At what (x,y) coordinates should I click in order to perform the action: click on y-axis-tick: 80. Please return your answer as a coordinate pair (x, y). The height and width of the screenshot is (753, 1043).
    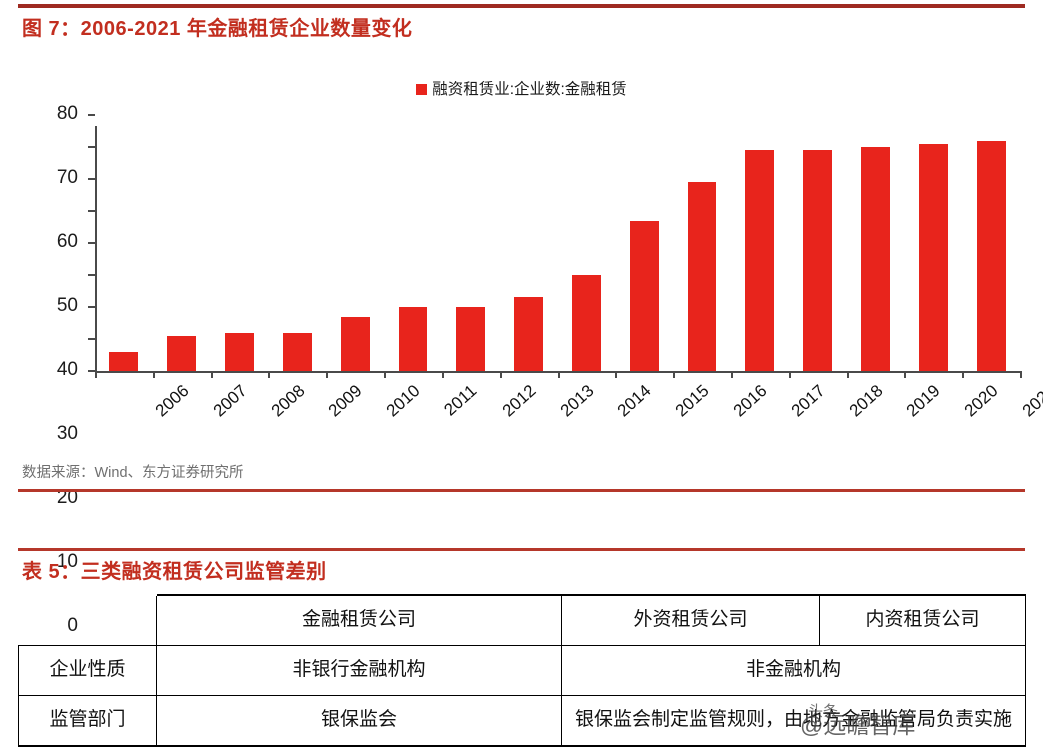
    Looking at the image, I should click on (76, 113).